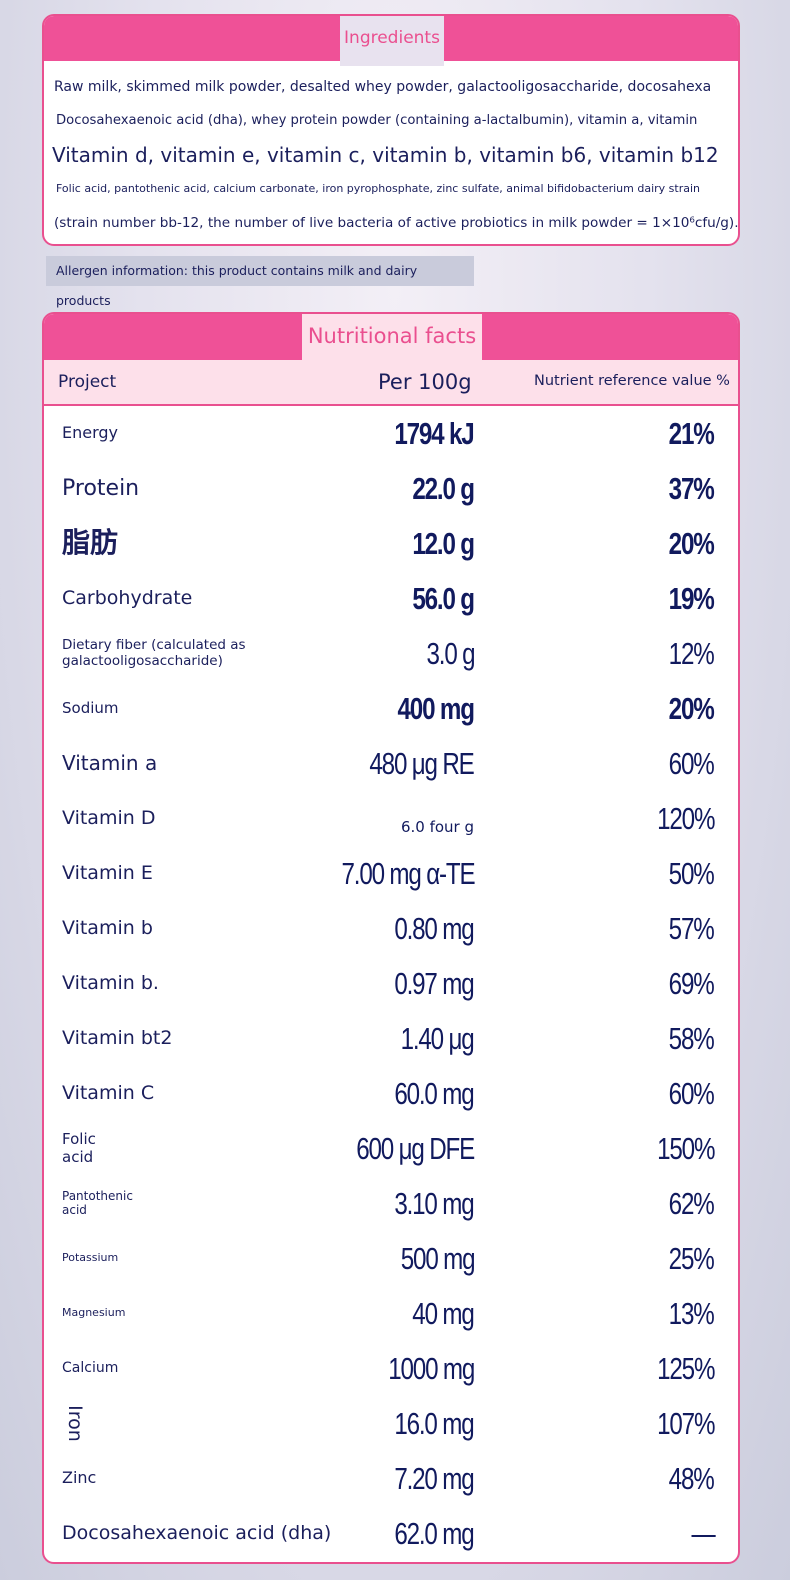  I want to click on nutrient-value: 480 μg RE, so click(422, 763).